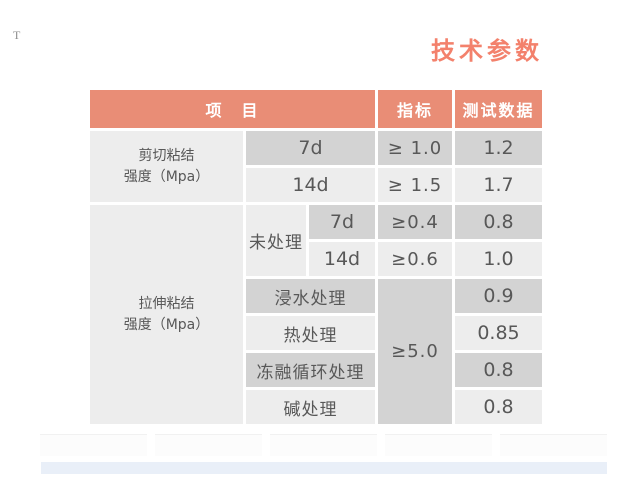  What do you see at coordinates (498, 370) in the screenshot?
I see `freeze-thaw-value: 0.8` at bounding box center [498, 370].